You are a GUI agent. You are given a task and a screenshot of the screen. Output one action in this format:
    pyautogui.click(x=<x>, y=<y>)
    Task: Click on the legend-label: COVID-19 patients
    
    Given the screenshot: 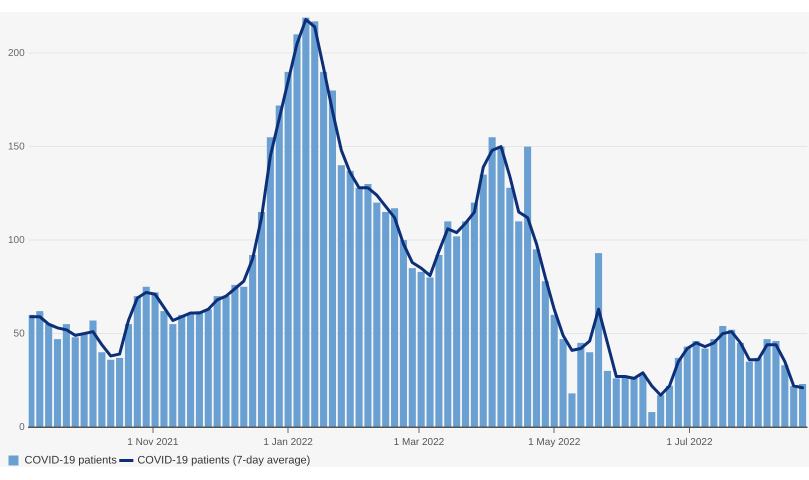 What is the action you would take?
    pyautogui.click(x=71, y=460)
    